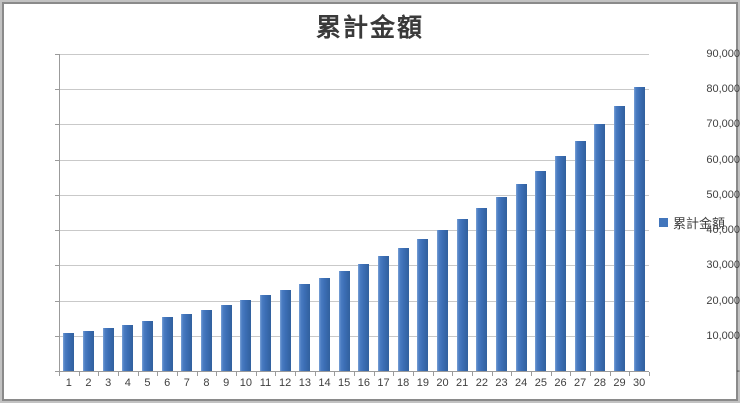 The height and width of the screenshot is (403, 740). What do you see at coordinates (639, 383) in the screenshot?
I see `x-axis-tick-label: 30` at bounding box center [639, 383].